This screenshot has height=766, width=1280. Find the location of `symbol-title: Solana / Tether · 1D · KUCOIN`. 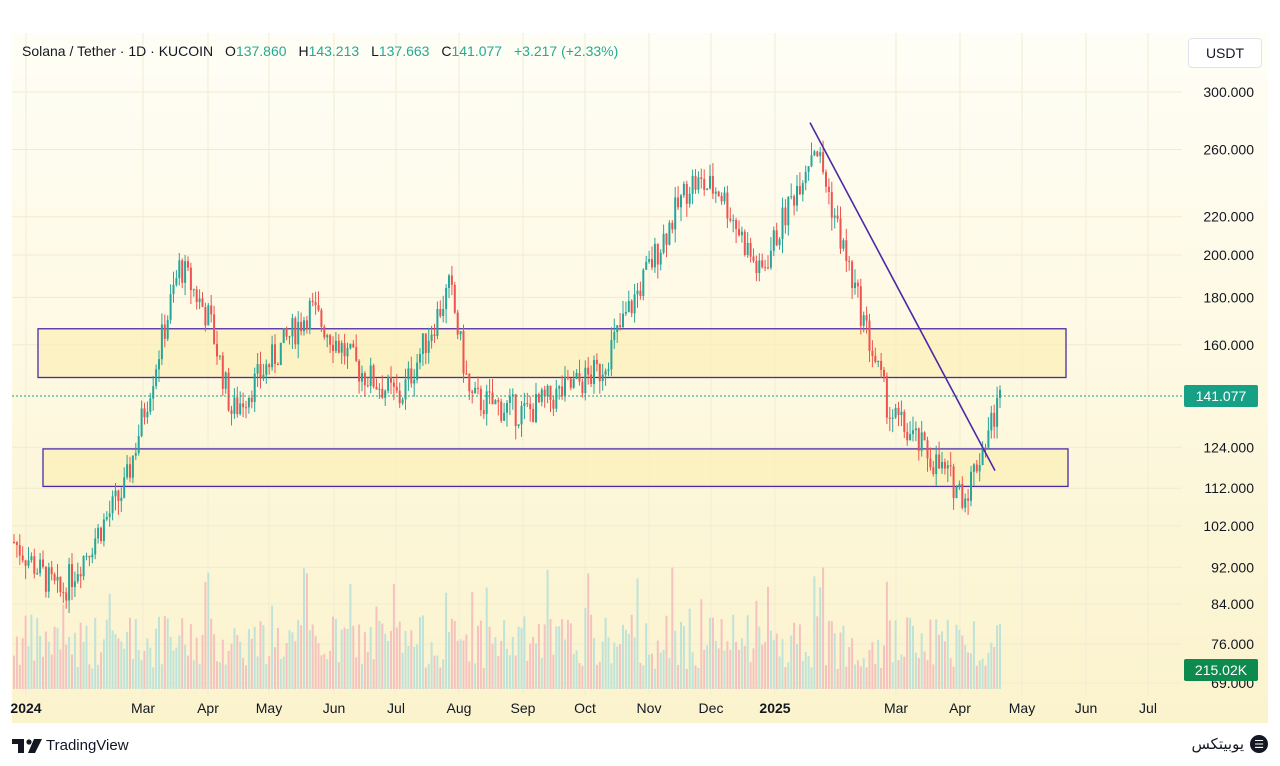

symbol-title: Solana / Tether · 1D · KUCOIN is located at coordinates (118, 51).